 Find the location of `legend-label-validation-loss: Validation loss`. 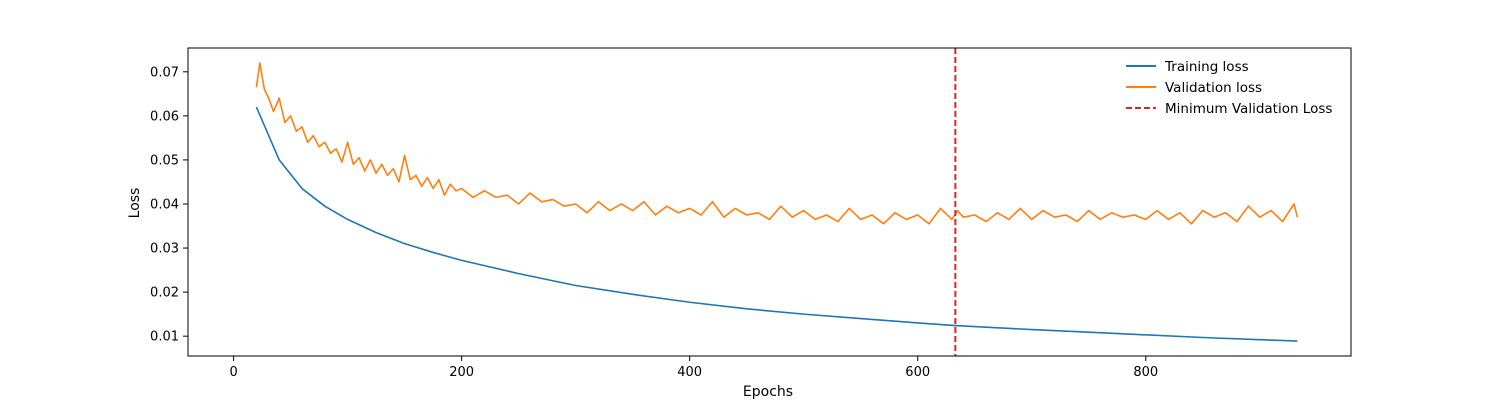

legend-label-validation-loss: Validation loss is located at coordinates (1213, 88).